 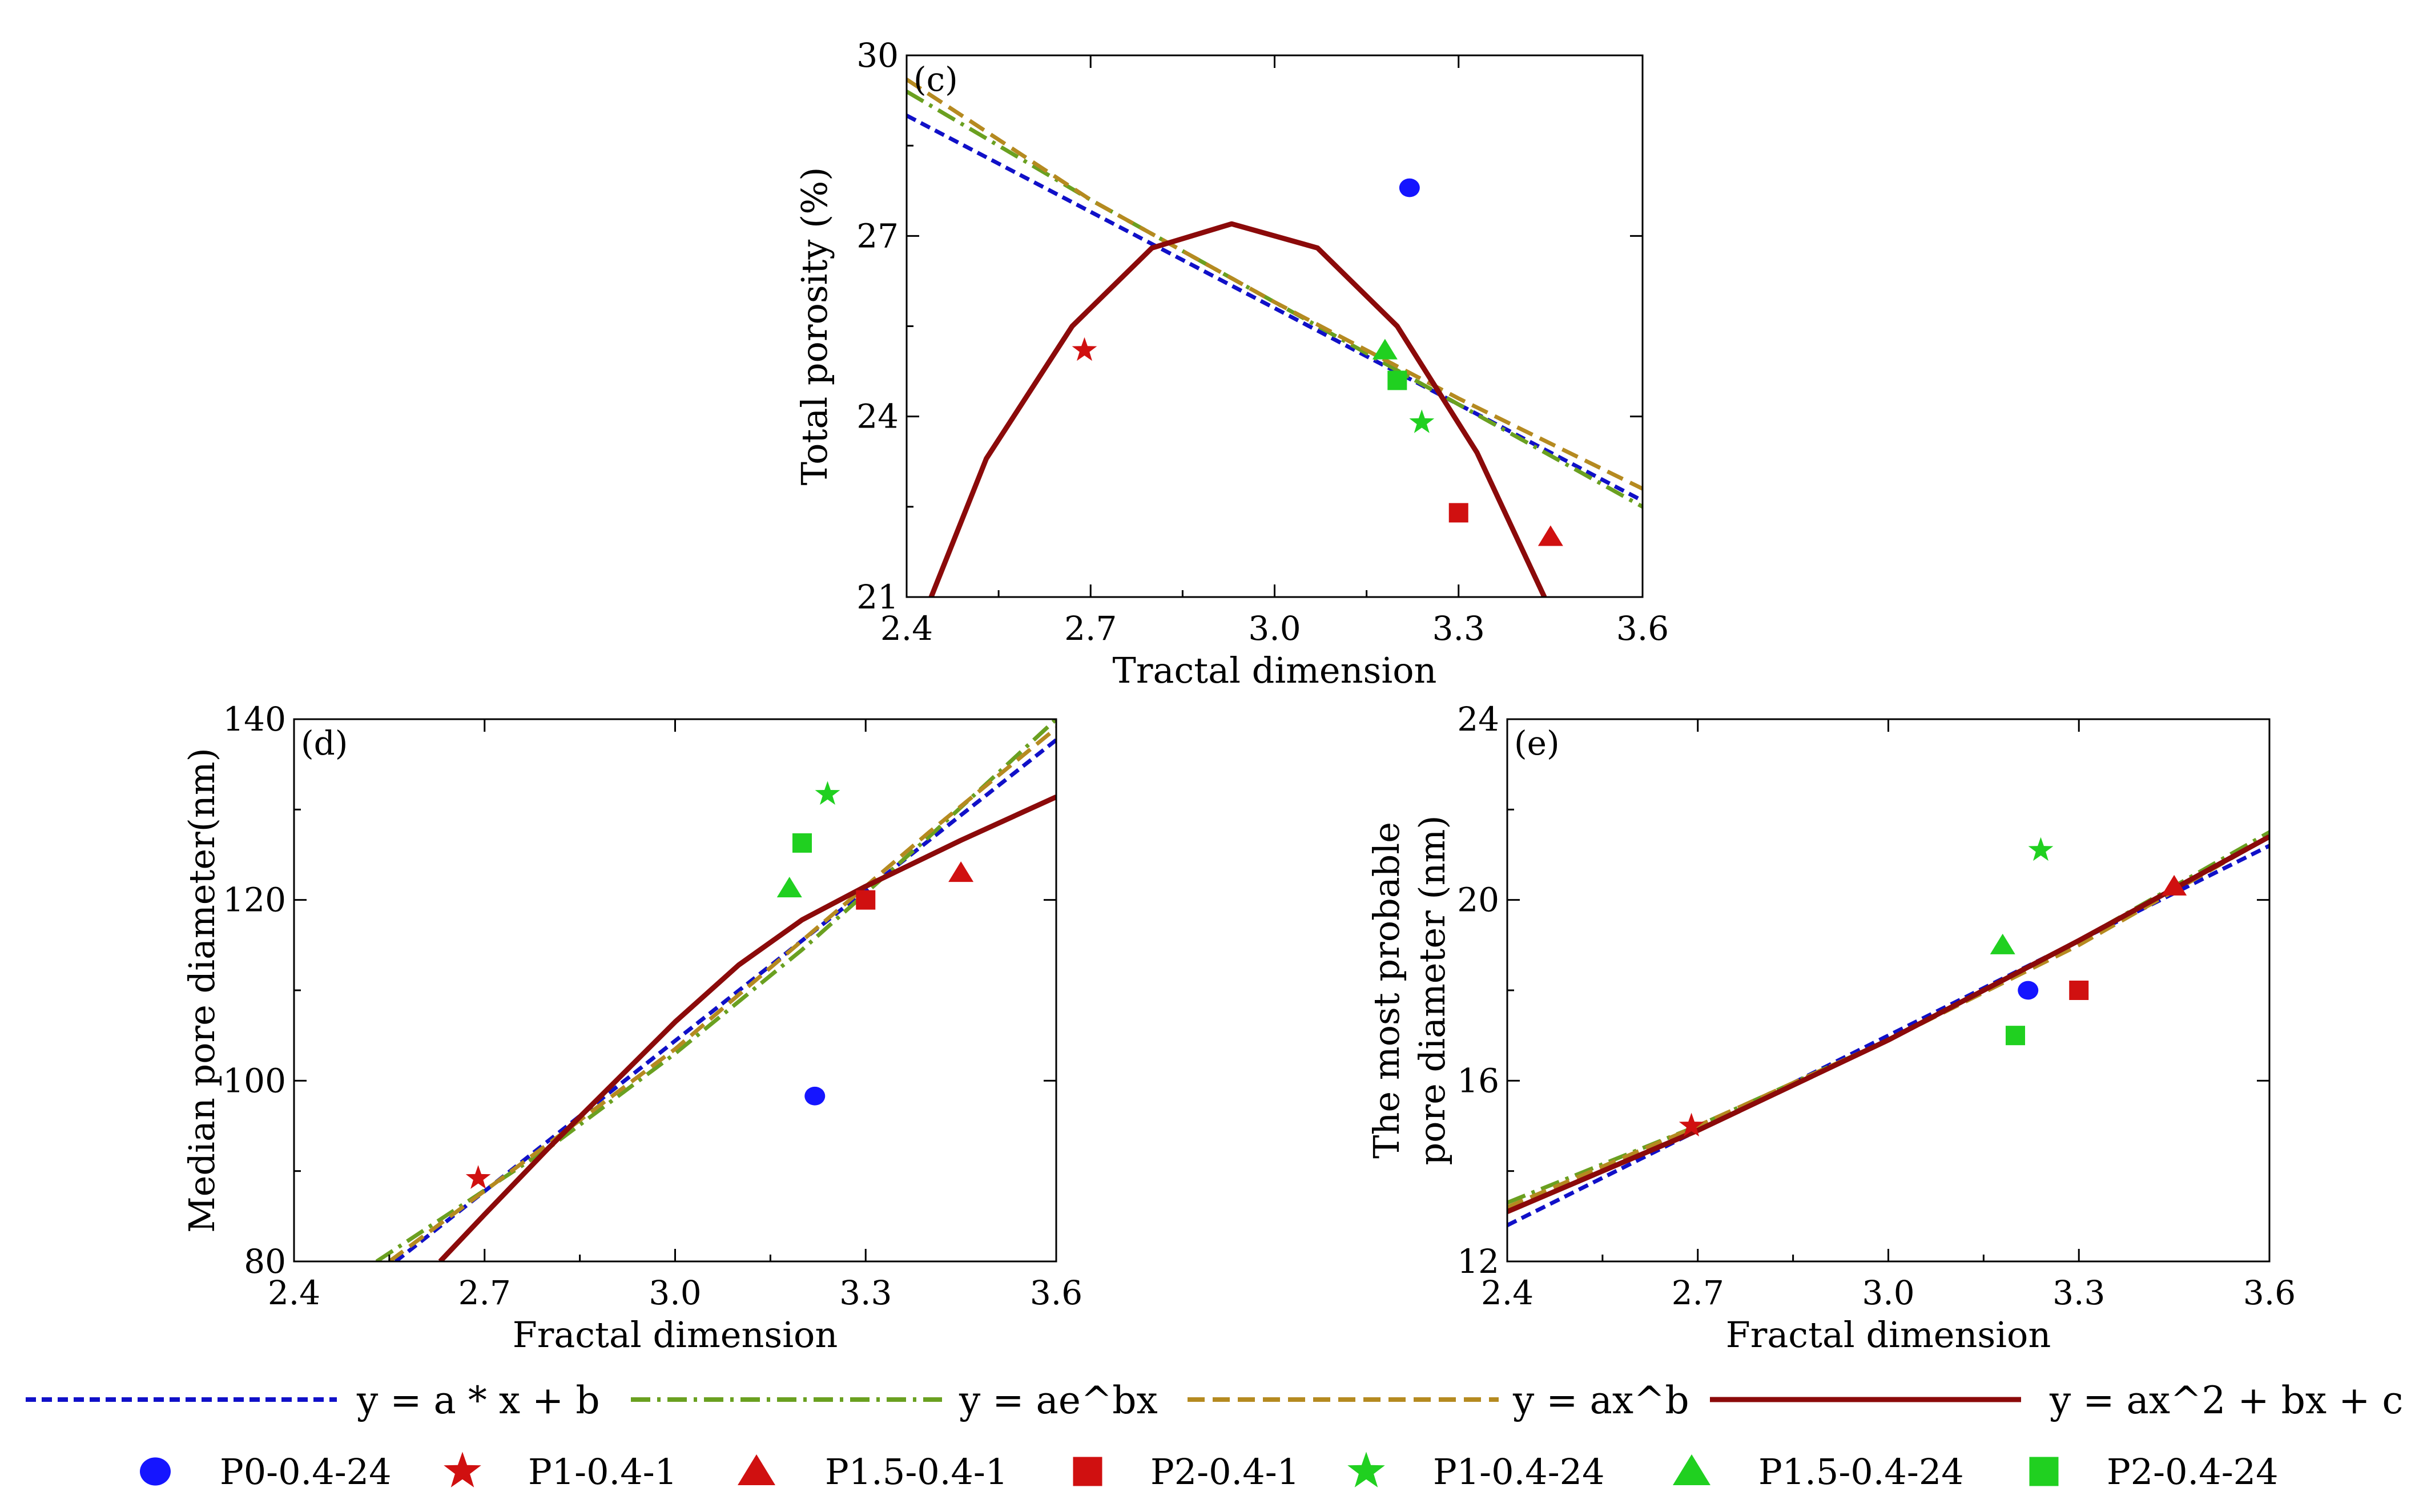 I want to click on y-axis-label: Median pore diameter(nm), so click(x=202, y=990).